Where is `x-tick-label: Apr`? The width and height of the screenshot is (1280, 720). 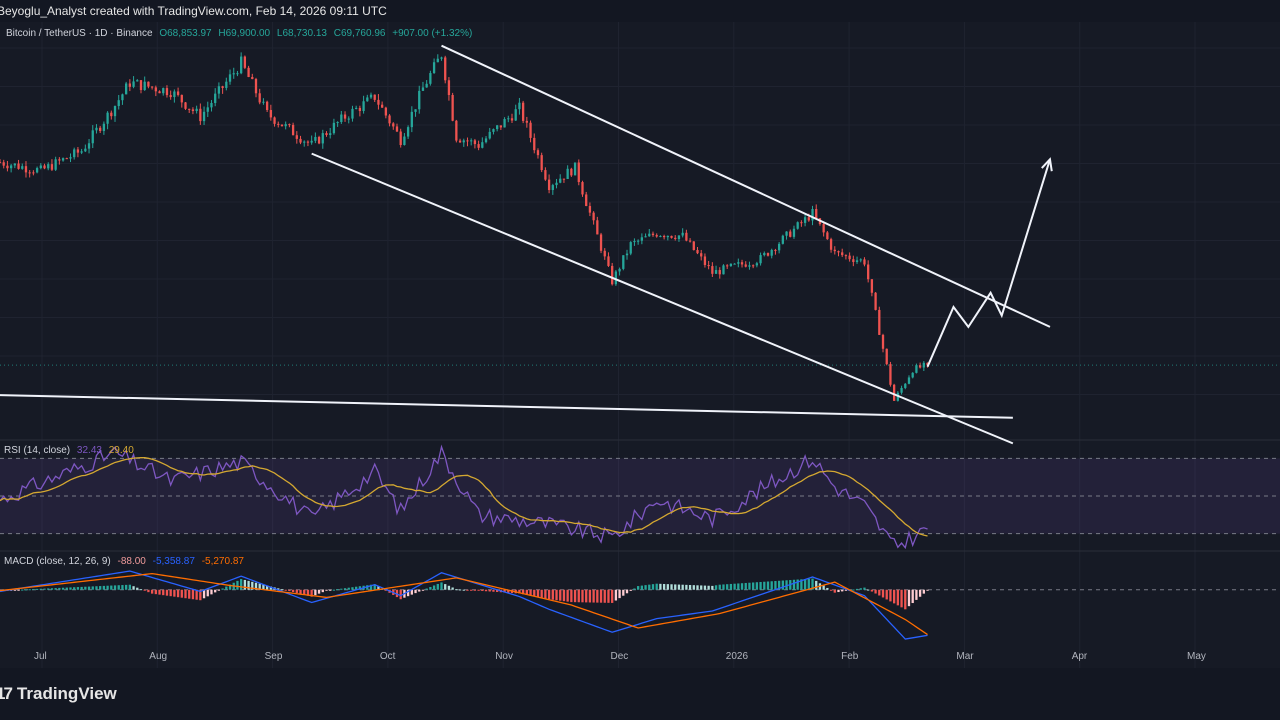
x-tick-label: Apr is located at coordinates (1079, 656).